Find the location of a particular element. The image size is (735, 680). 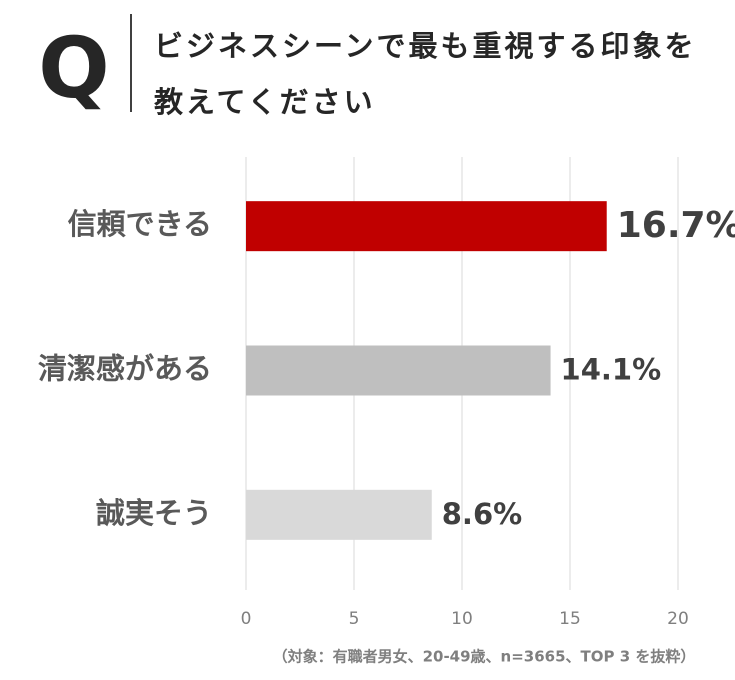

separator is located at coordinates (131, 63).